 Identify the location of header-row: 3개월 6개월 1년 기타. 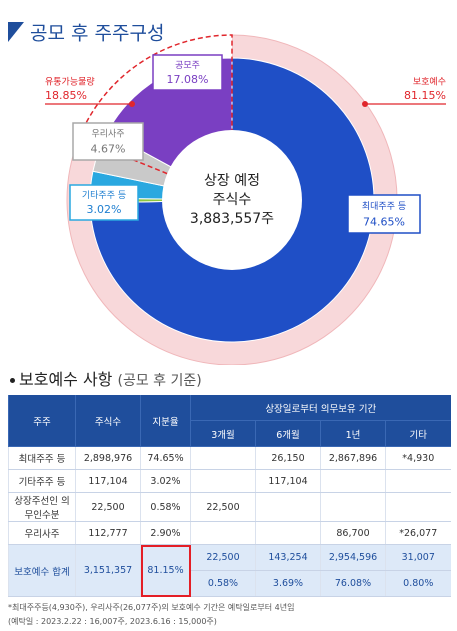
(230, 433).